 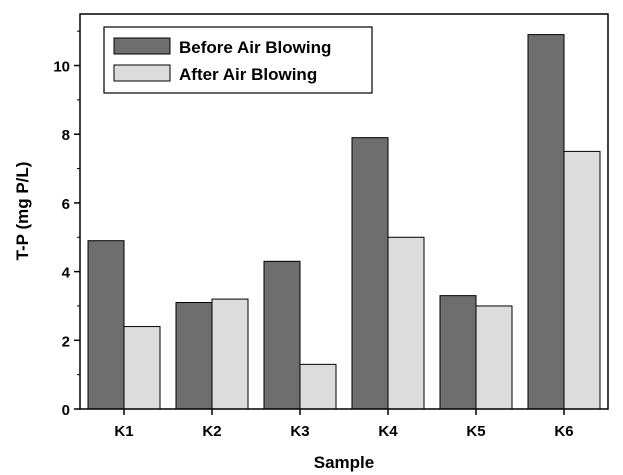 What do you see at coordinates (123, 431) in the screenshot?
I see `x-tick-label: K1` at bounding box center [123, 431].